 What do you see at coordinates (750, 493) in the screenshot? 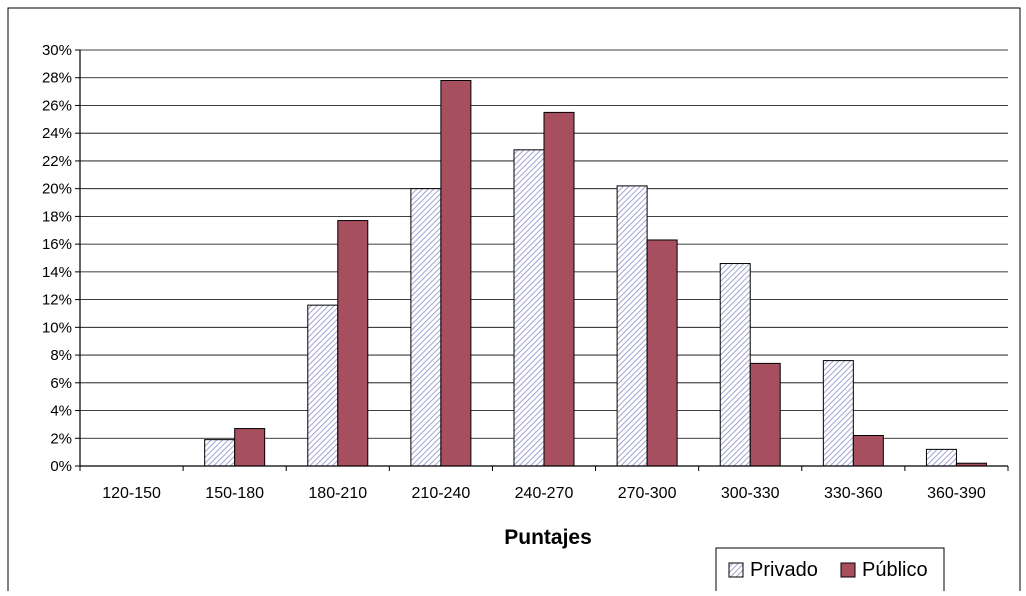
I see `x-tick-label: 300-330` at bounding box center [750, 493].